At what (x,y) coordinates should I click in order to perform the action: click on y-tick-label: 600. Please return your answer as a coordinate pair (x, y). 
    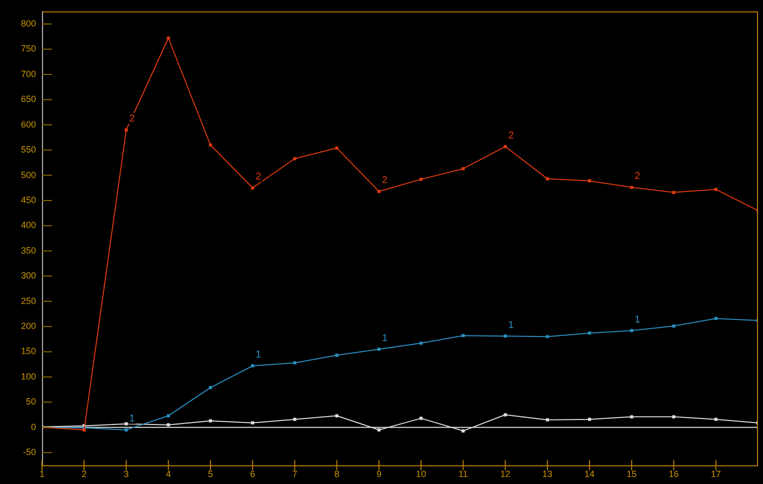
    Looking at the image, I should click on (28, 124).